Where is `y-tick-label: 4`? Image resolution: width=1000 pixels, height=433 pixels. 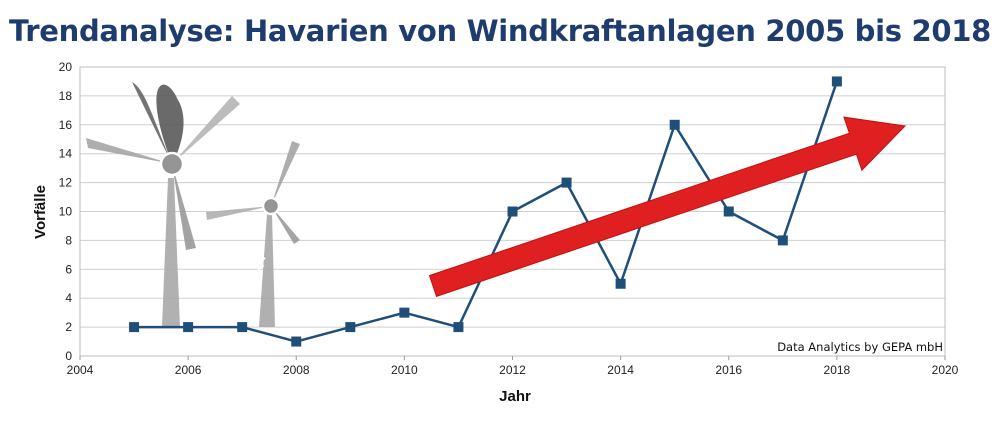
y-tick-label: 4 is located at coordinates (68, 298).